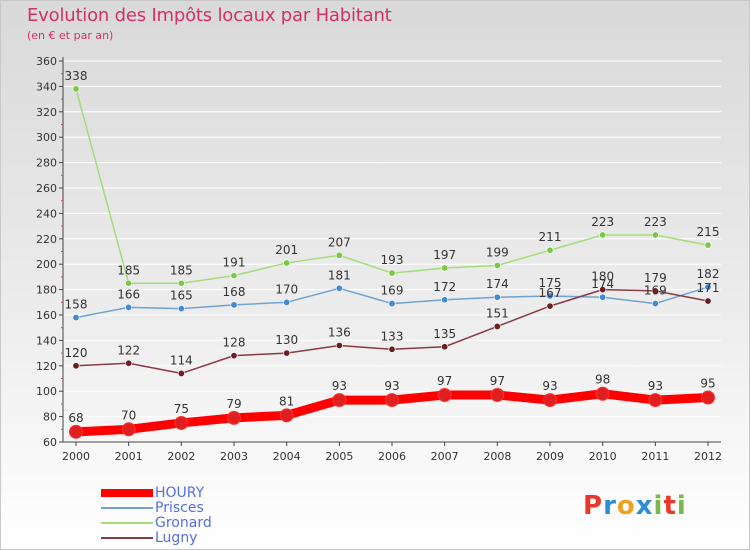  I want to click on x-tick-label: 2011, so click(655, 456).